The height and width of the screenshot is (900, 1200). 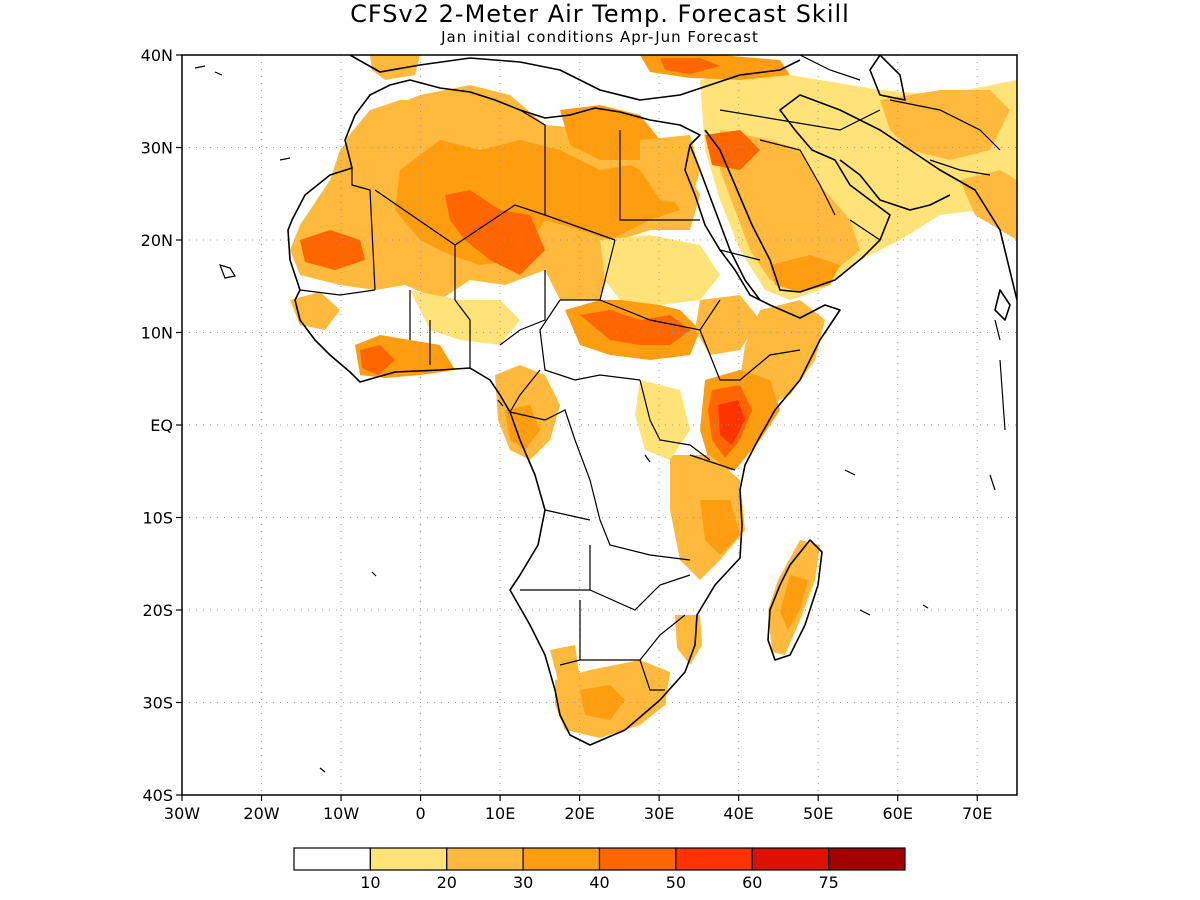 I want to click on sri-lanka-outline, so click(x=1002, y=305).